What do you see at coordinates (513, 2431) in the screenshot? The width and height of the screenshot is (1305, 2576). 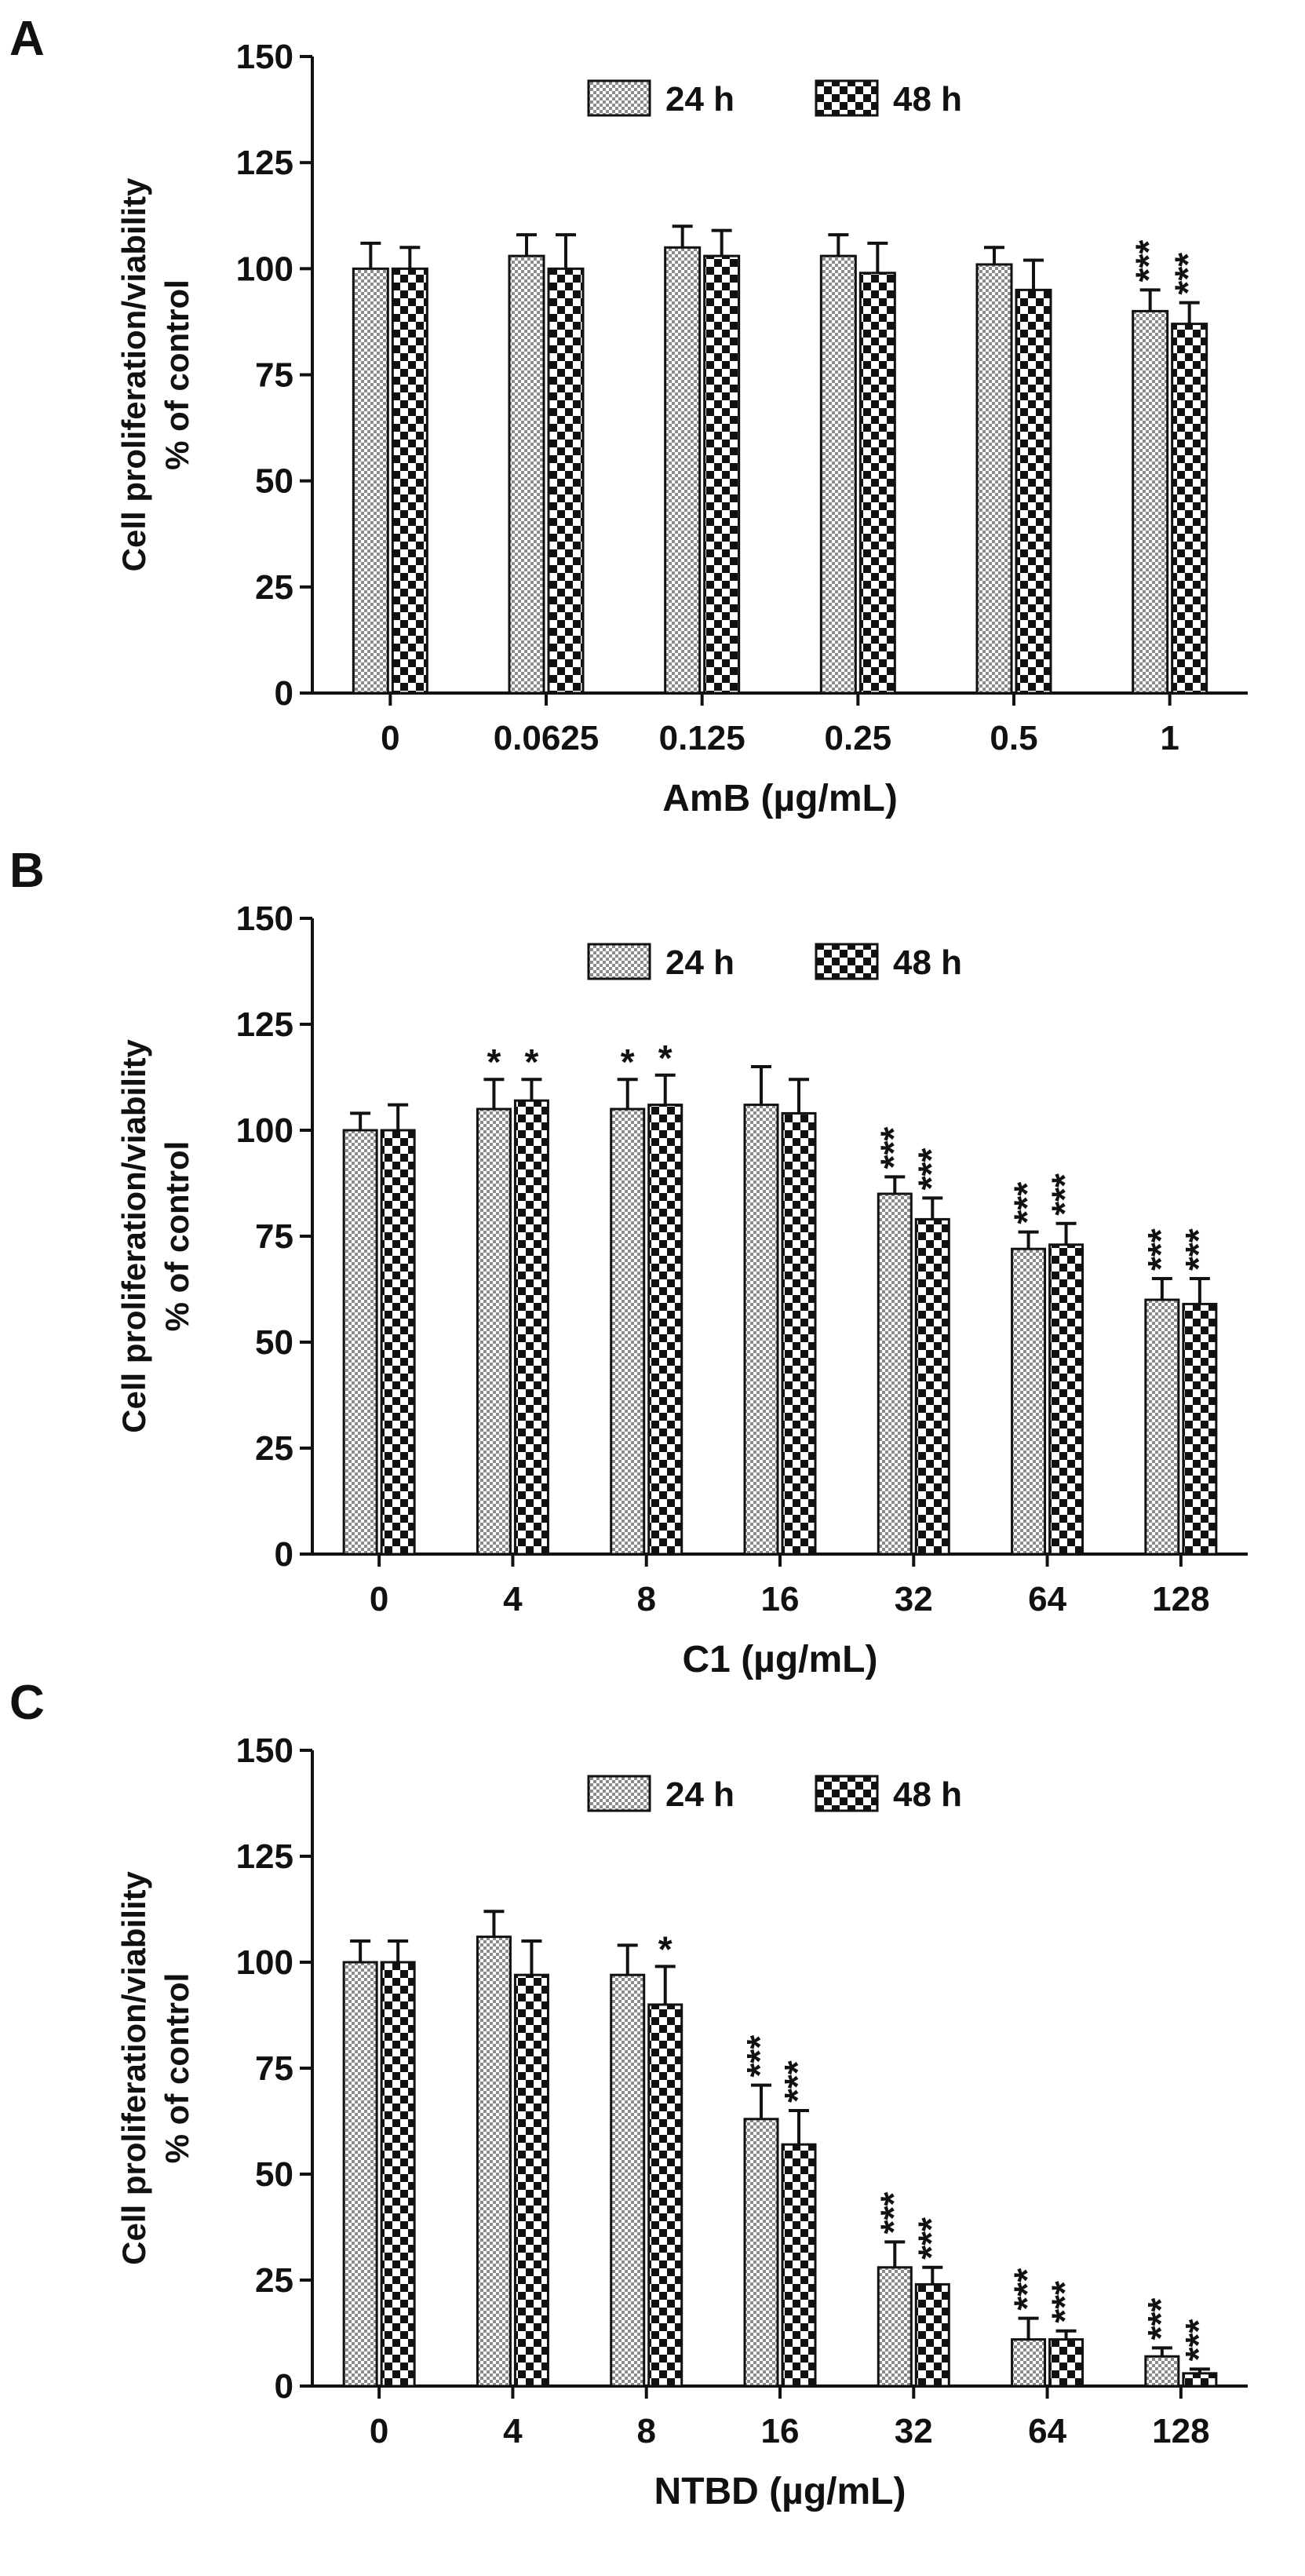 I see `x-tick-label: 4` at bounding box center [513, 2431].